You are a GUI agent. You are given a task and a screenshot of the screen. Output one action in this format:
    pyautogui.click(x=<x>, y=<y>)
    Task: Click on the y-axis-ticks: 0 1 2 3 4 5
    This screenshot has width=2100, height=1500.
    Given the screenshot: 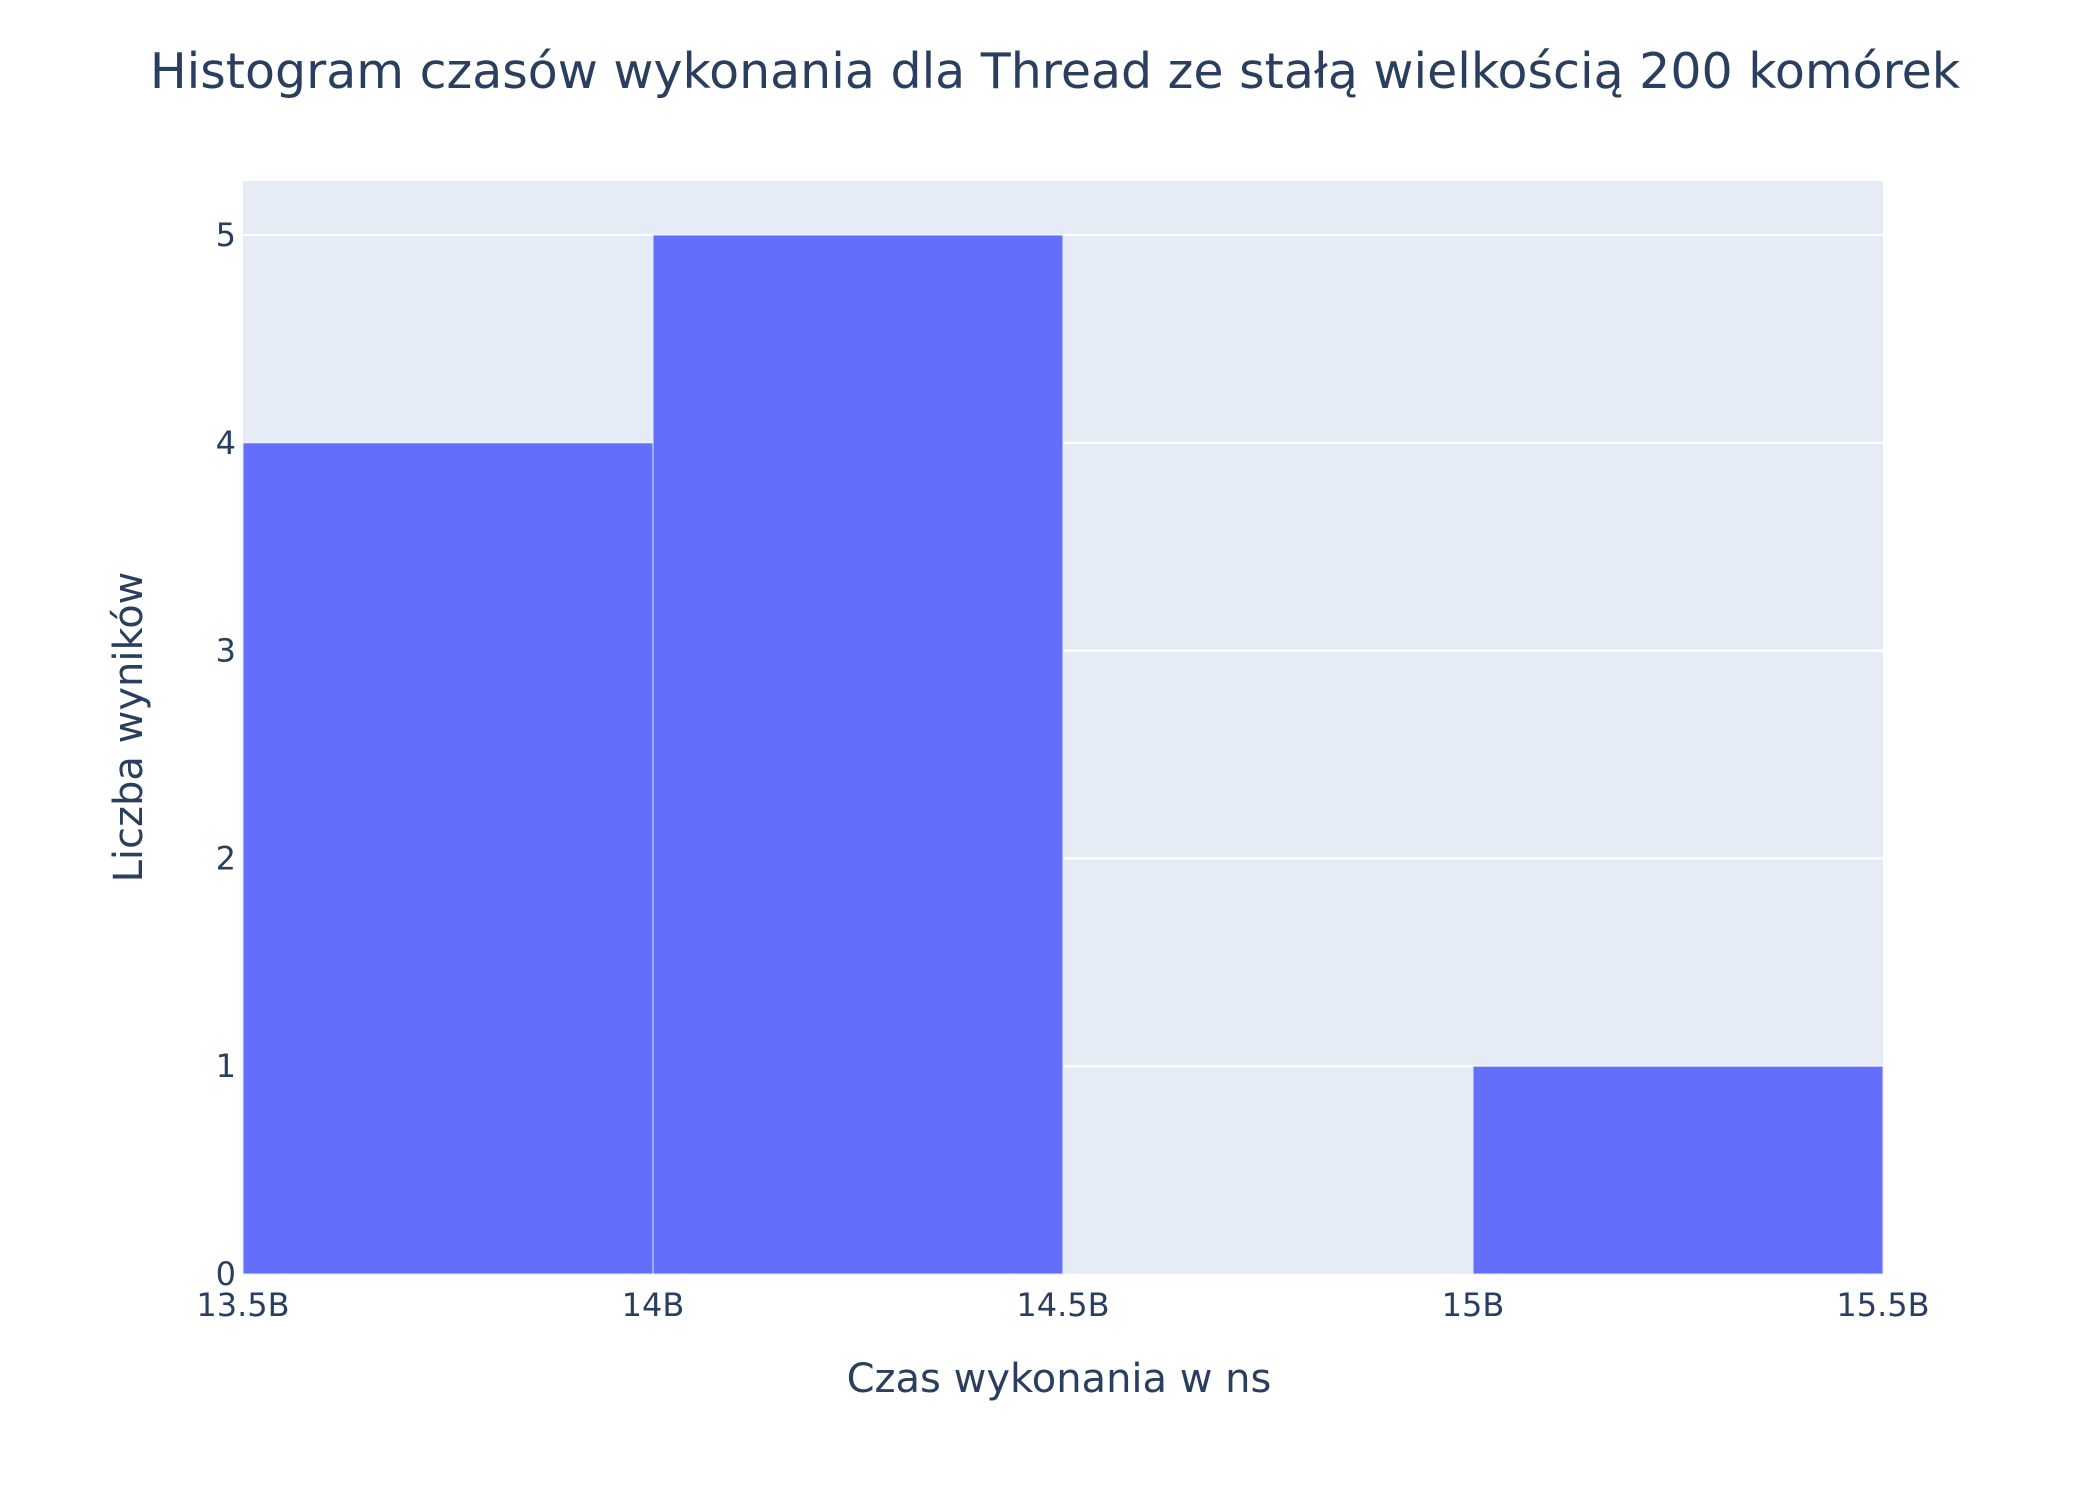 What is the action you would take?
    pyautogui.click(x=226, y=754)
    